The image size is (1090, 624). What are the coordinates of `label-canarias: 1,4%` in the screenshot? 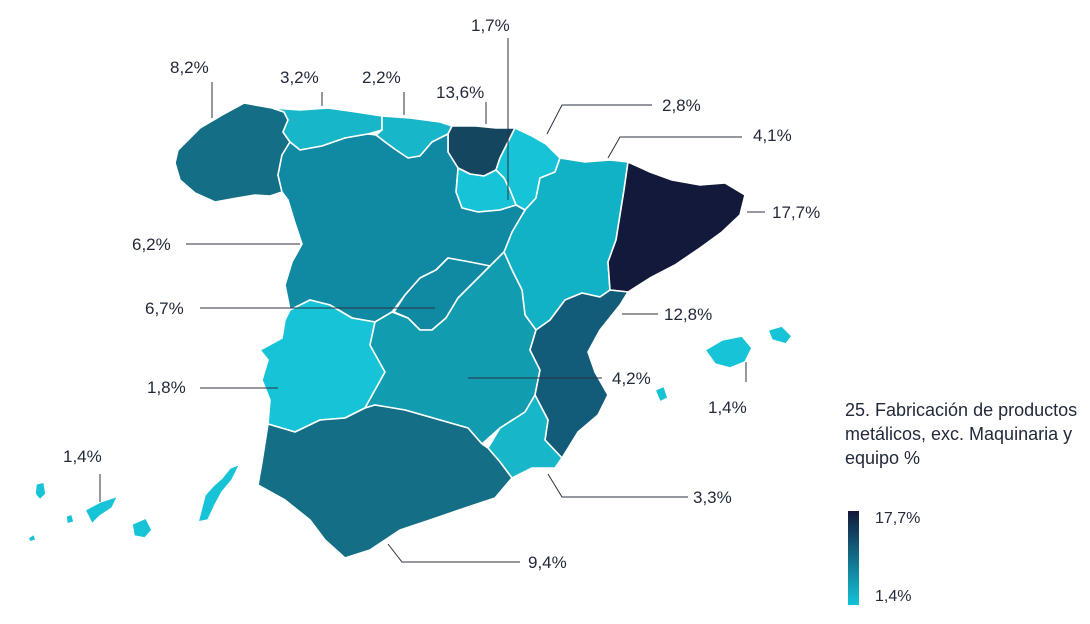 It's located at (82, 456).